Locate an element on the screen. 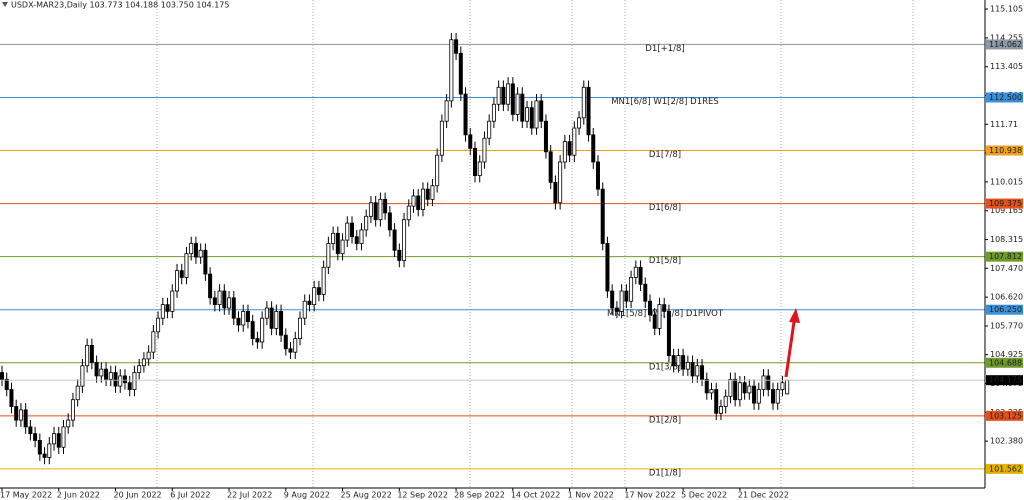 The image size is (1024, 500). level-label: D1[5/8] is located at coordinates (665, 261).